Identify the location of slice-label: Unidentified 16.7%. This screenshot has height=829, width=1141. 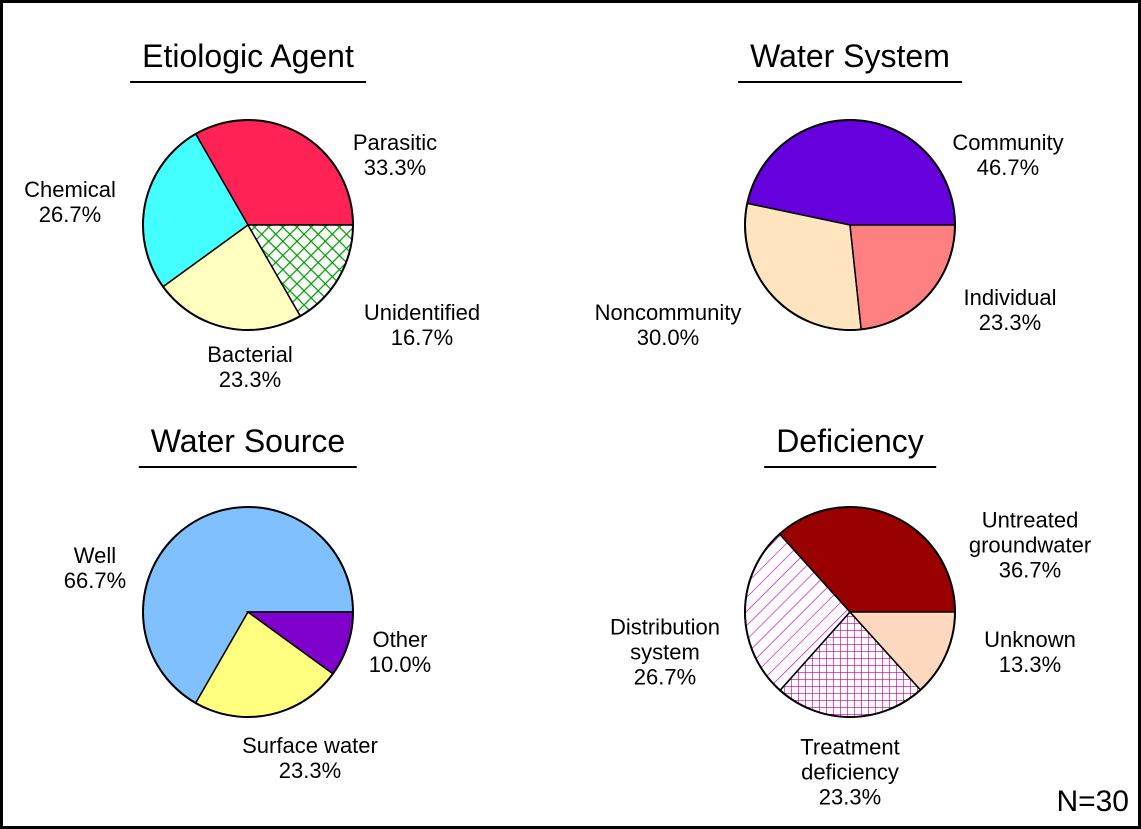
(422, 325).